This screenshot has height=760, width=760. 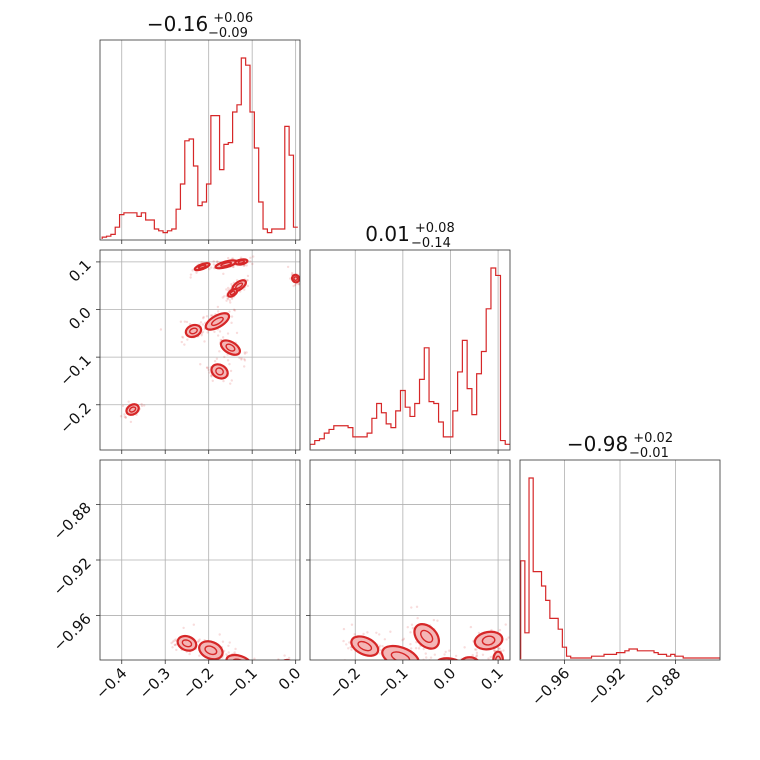 I want to click on y-tick-label: −0.96, so click(x=72, y=632).